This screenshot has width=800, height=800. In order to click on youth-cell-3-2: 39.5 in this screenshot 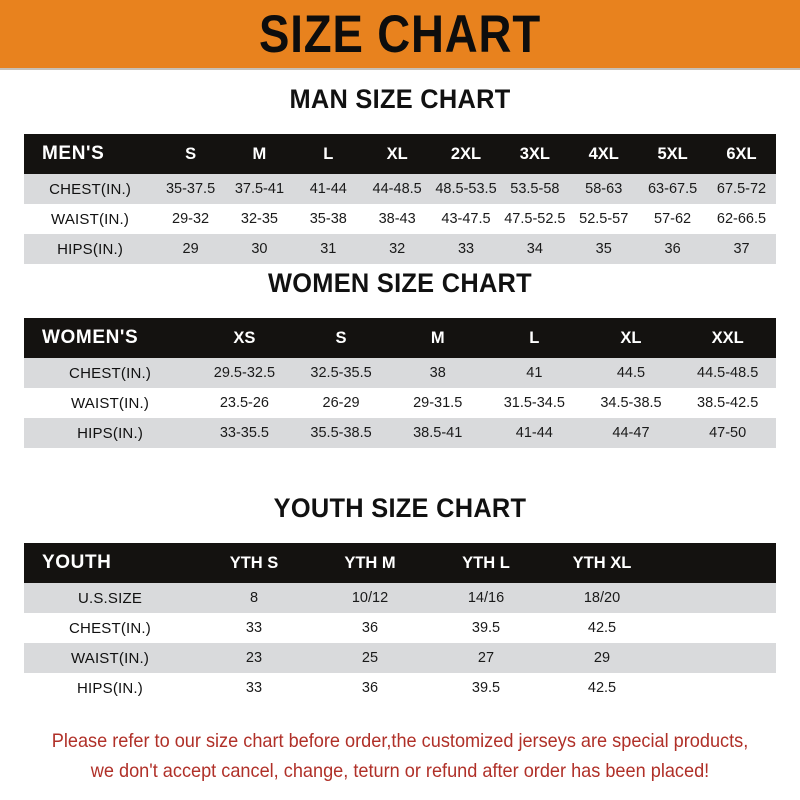, I will do `click(486, 688)`.